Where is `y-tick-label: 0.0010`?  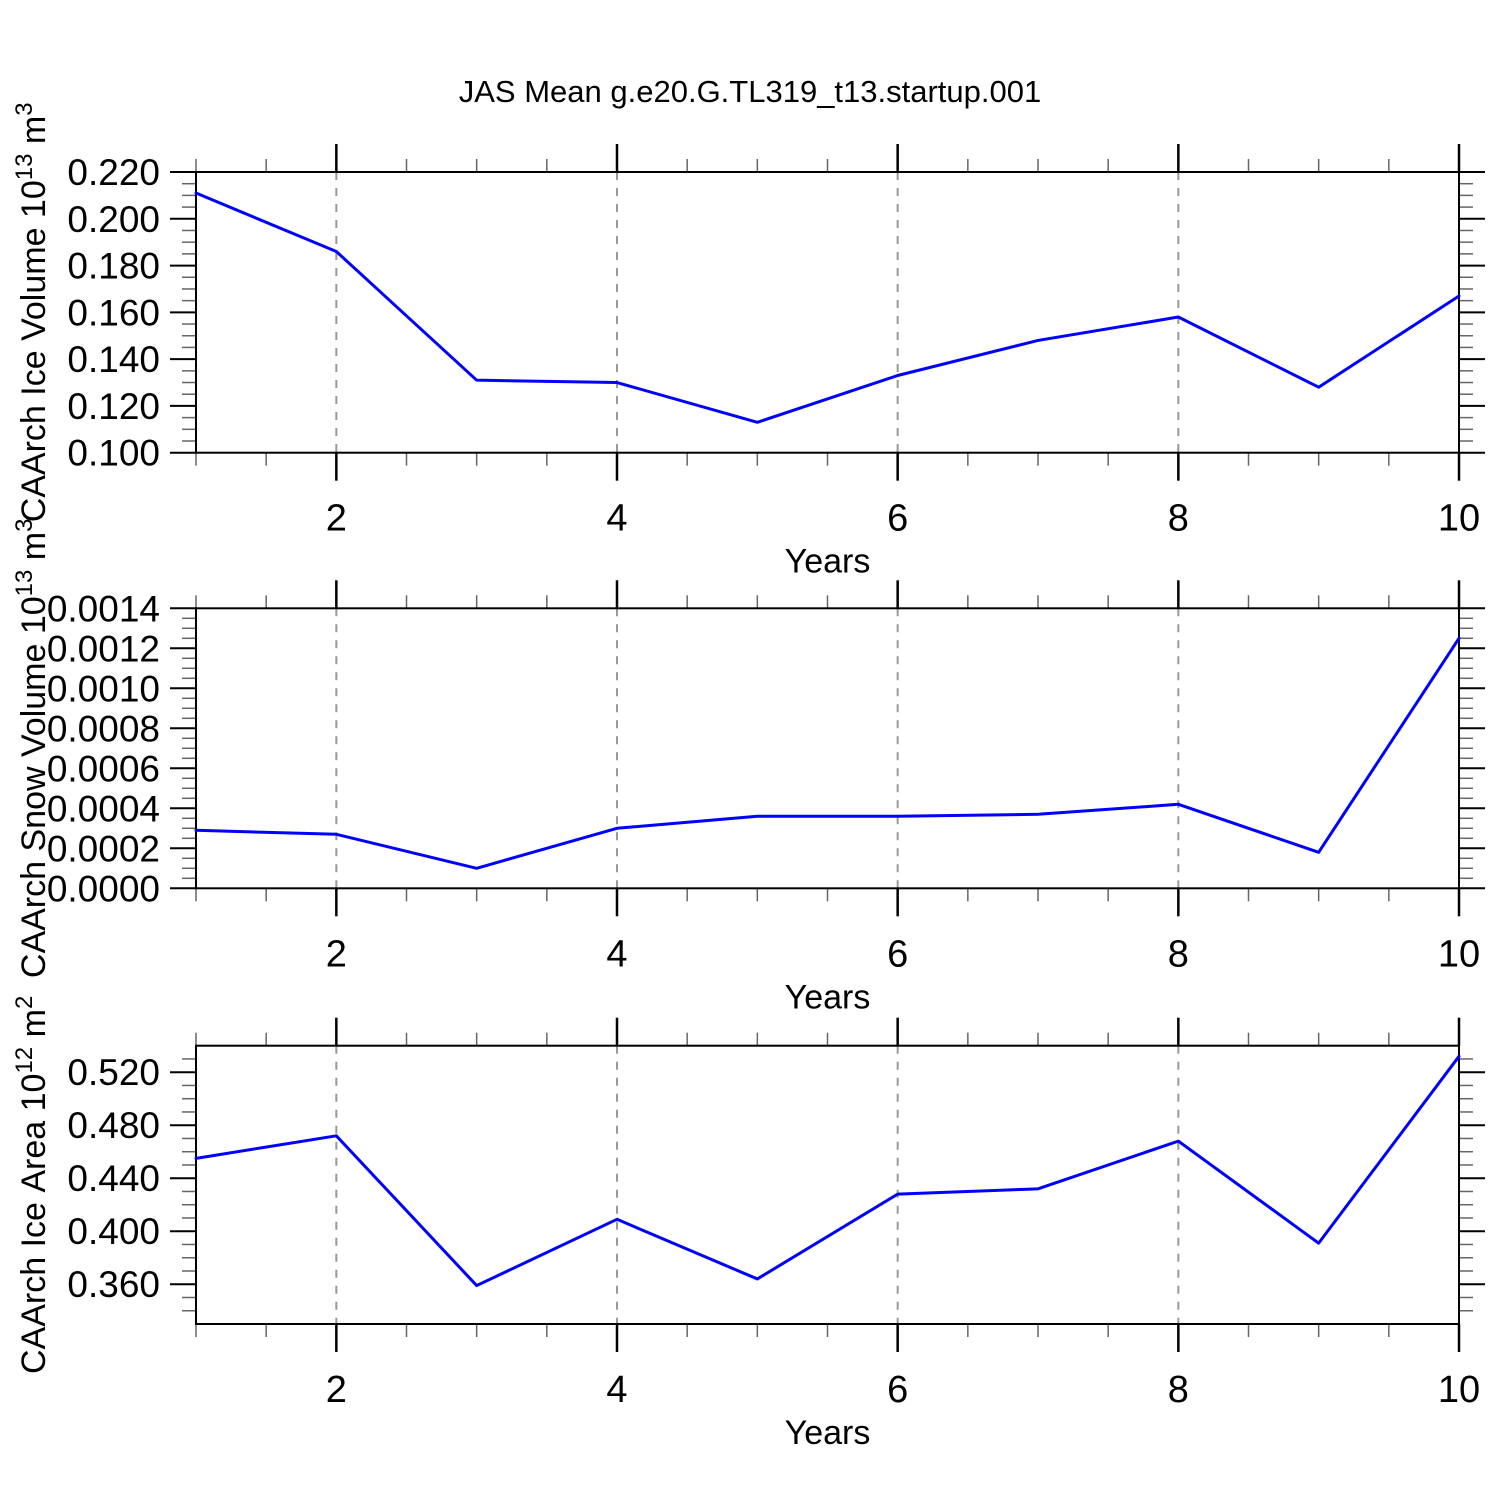
y-tick-label: 0.0010 is located at coordinates (103, 688).